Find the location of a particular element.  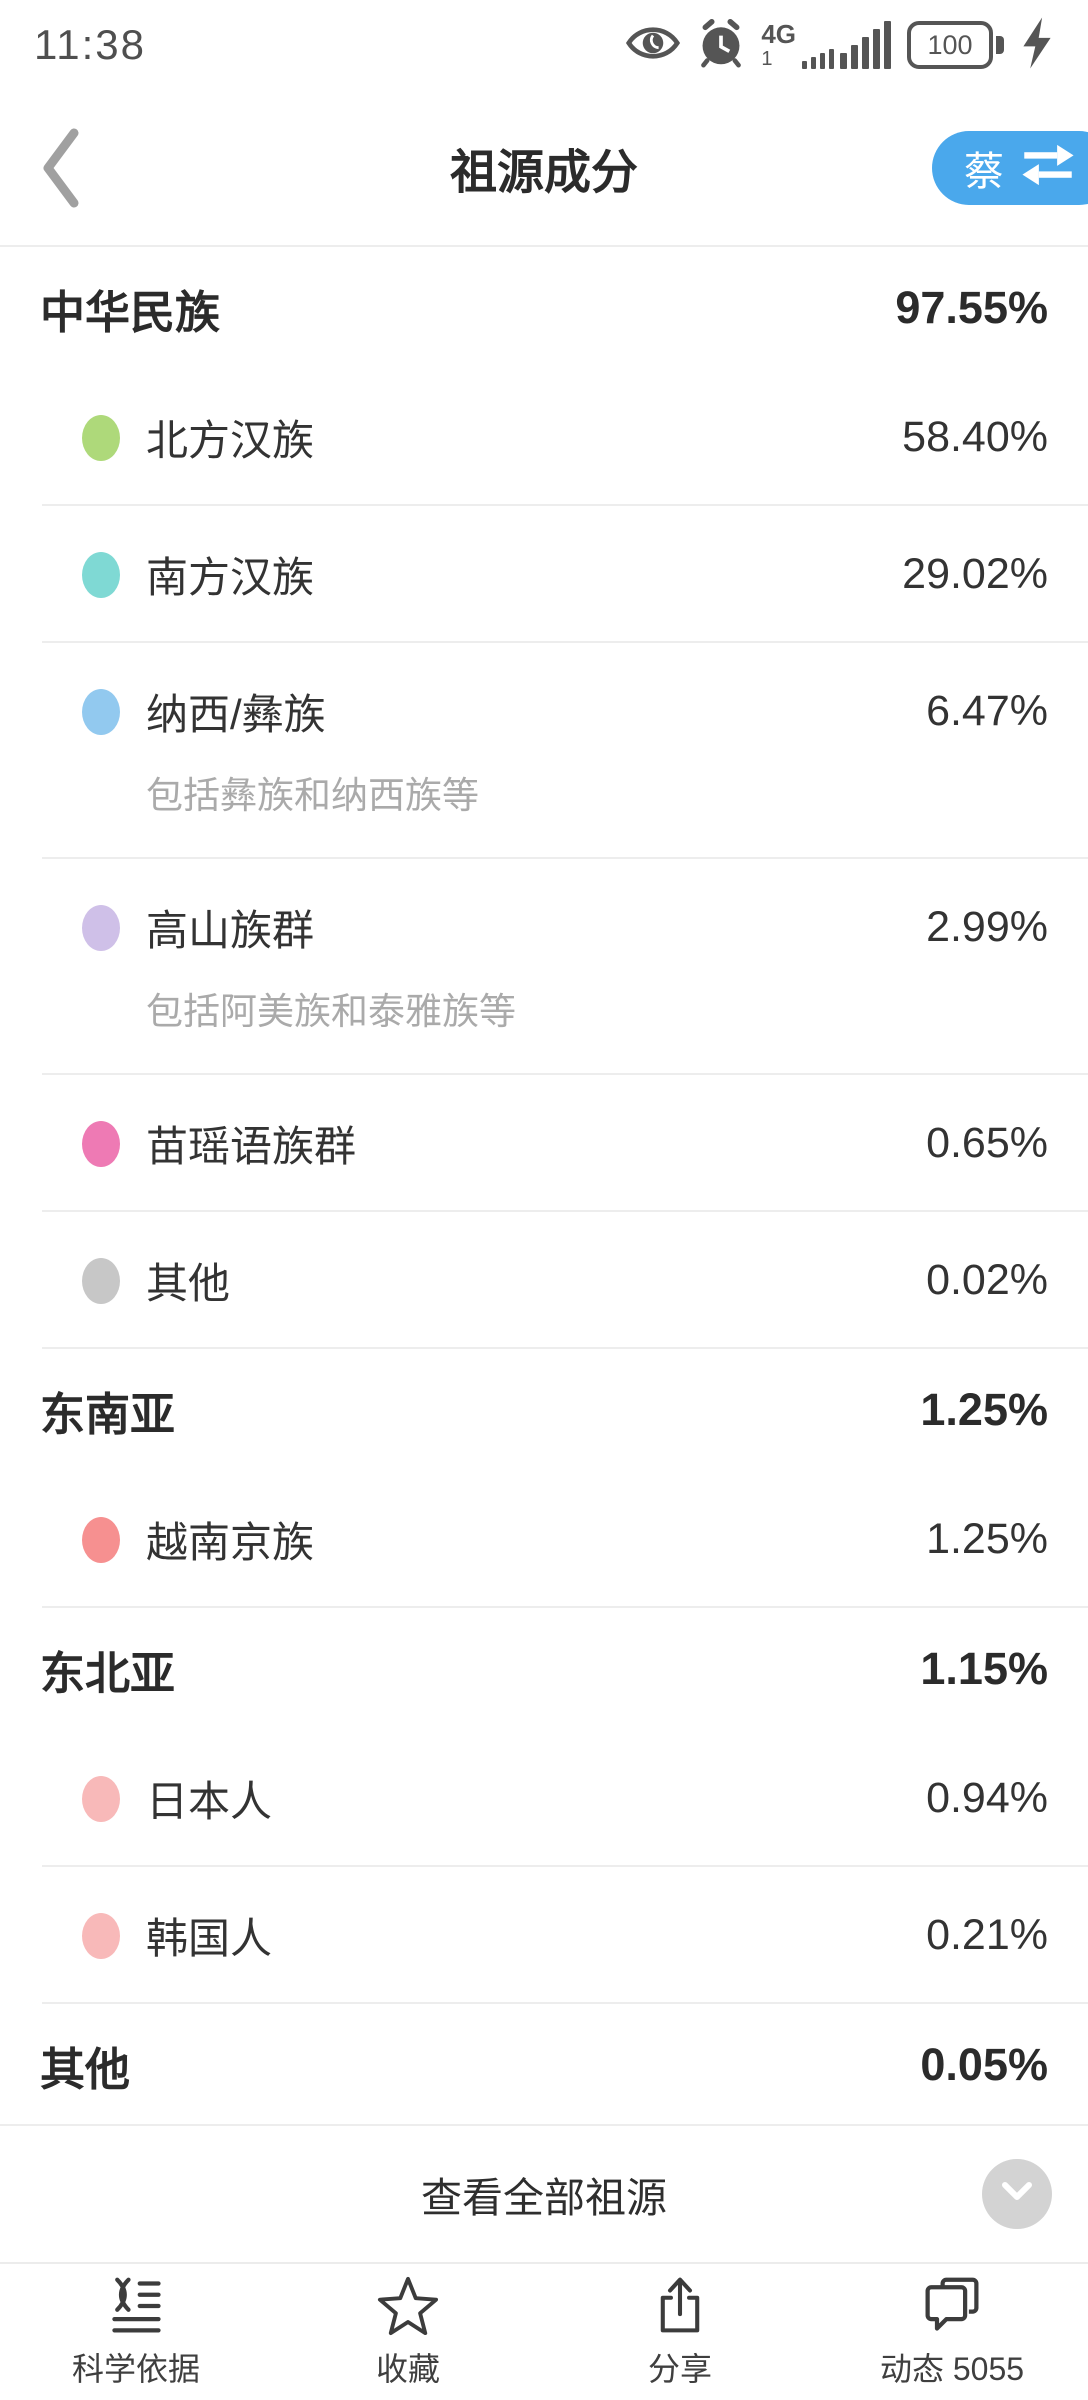

star-icon is located at coordinates (408, 2305).